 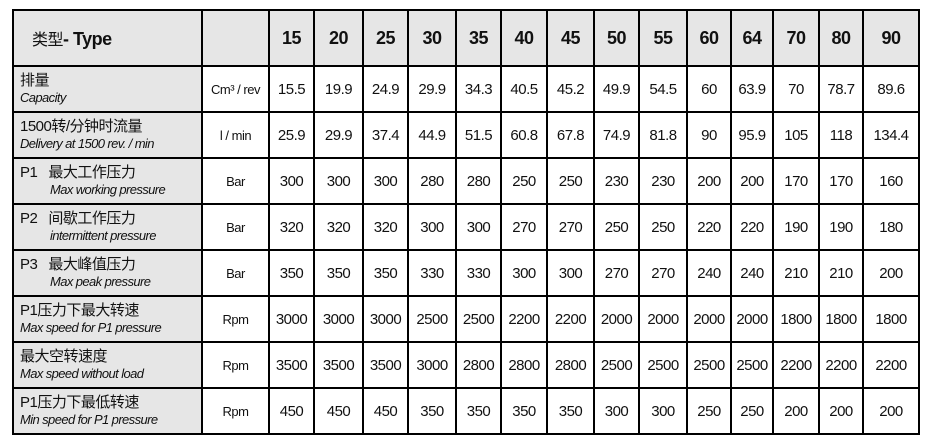 What do you see at coordinates (570, 135) in the screenshot?
I see `value-cell: 67.8` at bounding box center [570, 135].